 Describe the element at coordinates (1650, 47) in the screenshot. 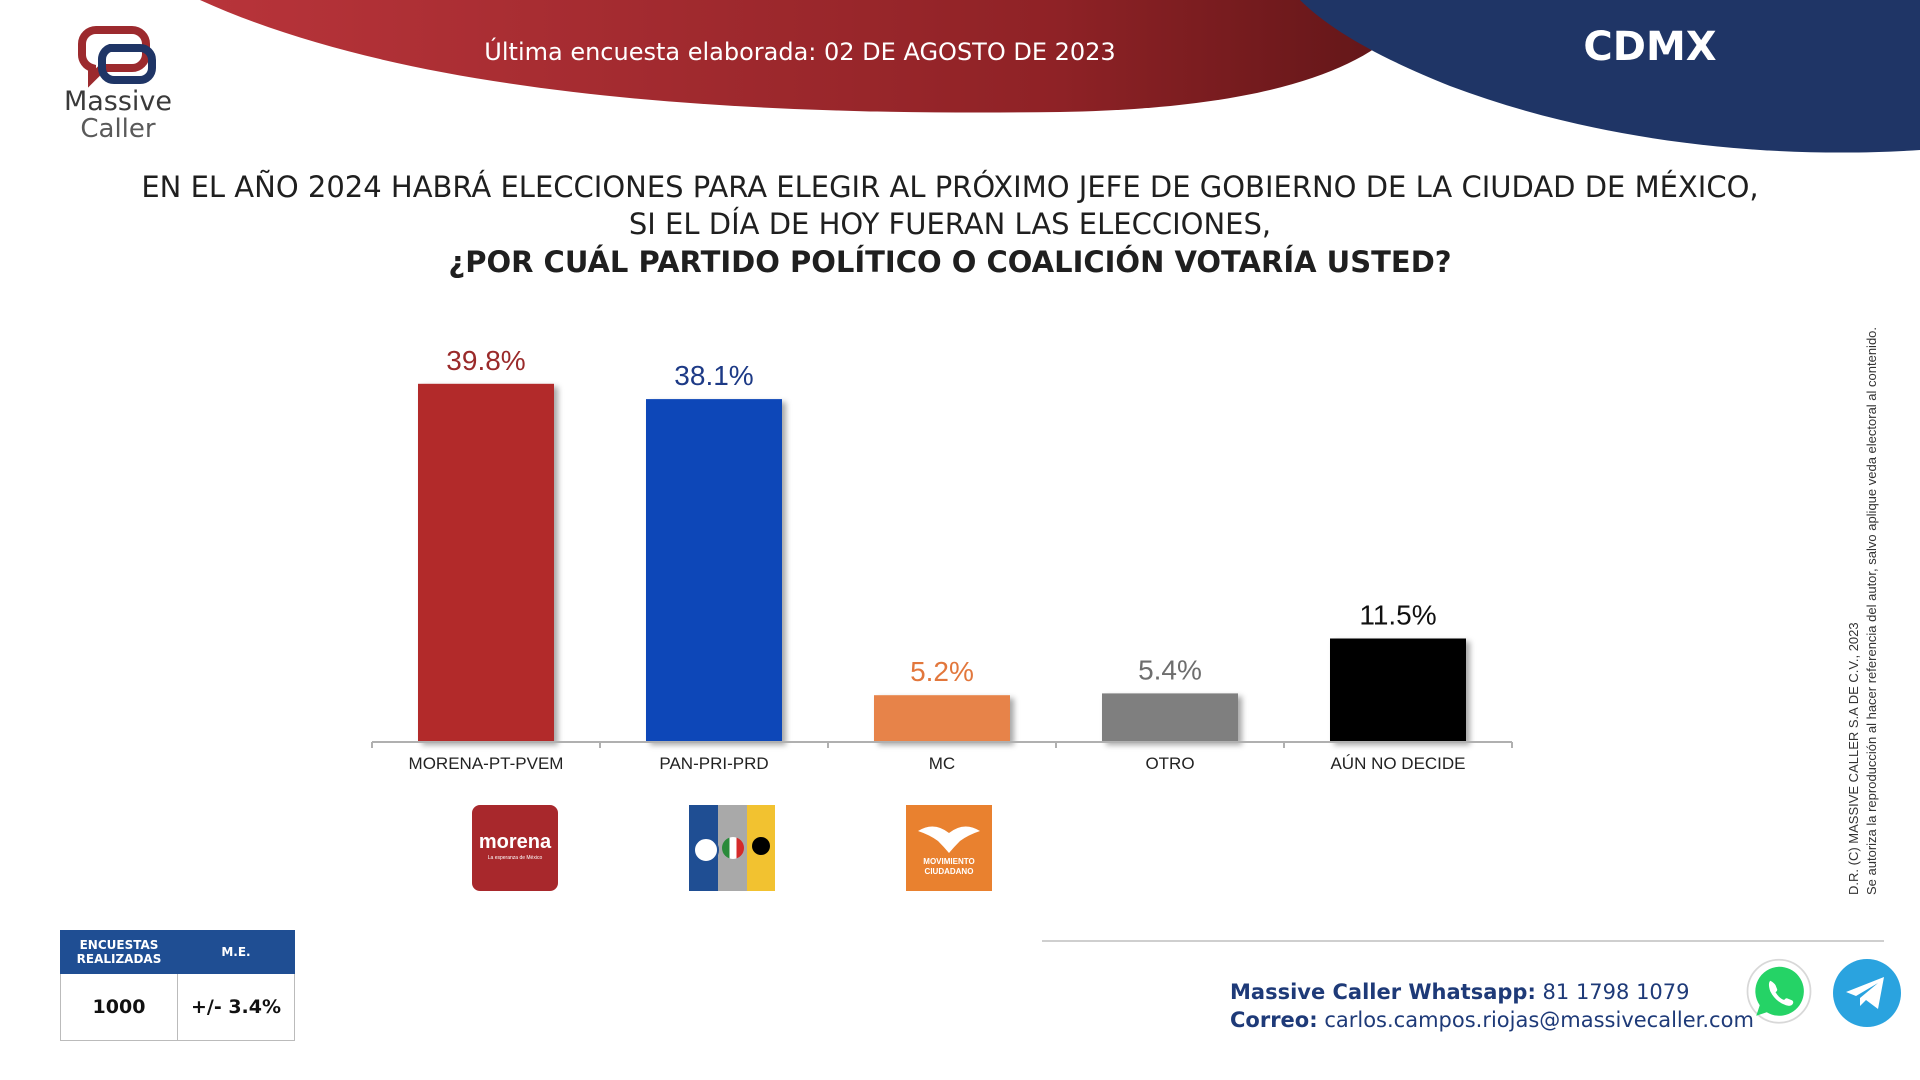

I see `region-title: CDMX` at that location.